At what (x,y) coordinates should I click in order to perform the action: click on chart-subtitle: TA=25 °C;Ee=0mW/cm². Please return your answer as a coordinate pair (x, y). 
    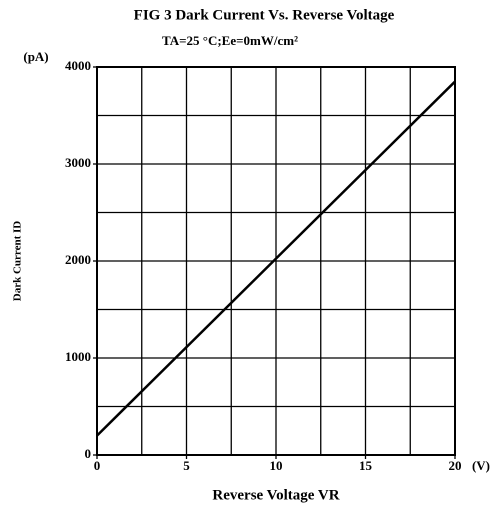
    Looking at the image, I should click on (230, 40).